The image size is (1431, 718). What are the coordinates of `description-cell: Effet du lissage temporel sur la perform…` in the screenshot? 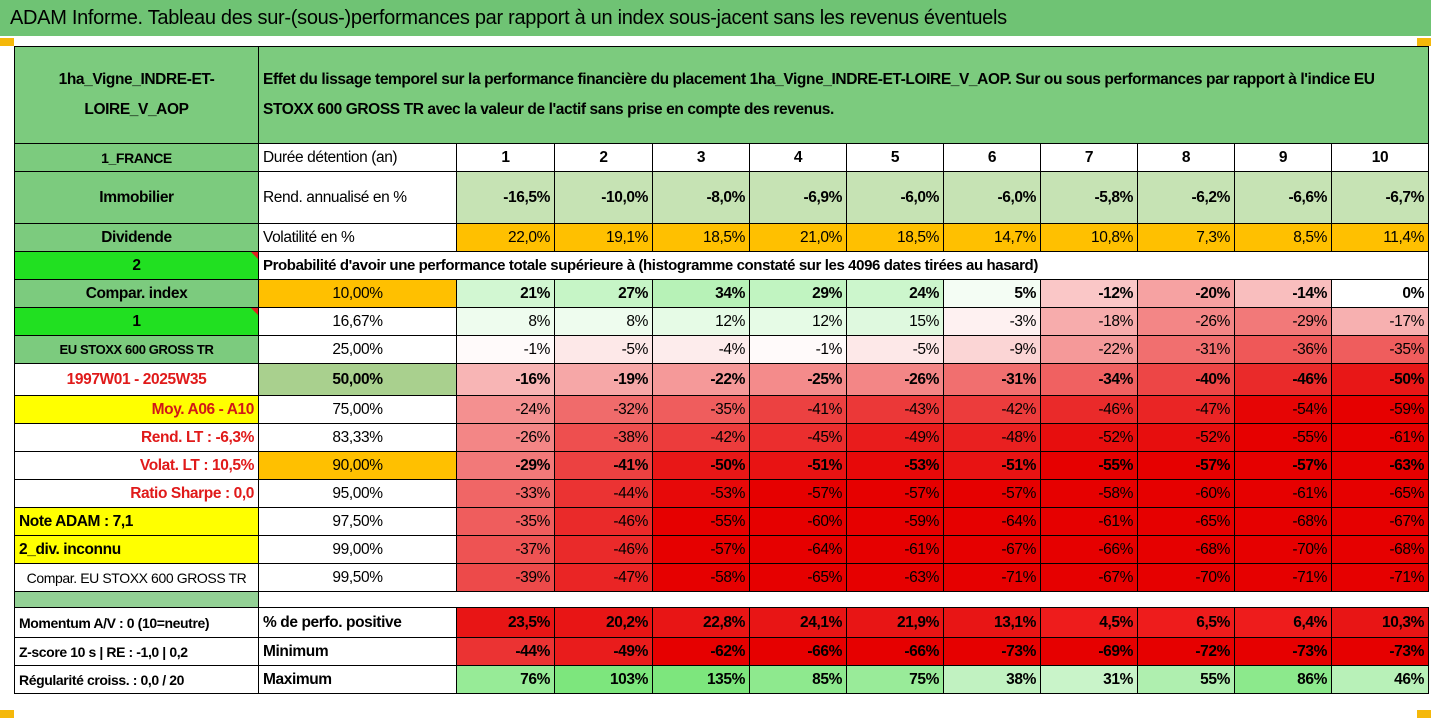 It's located at (843, 95).